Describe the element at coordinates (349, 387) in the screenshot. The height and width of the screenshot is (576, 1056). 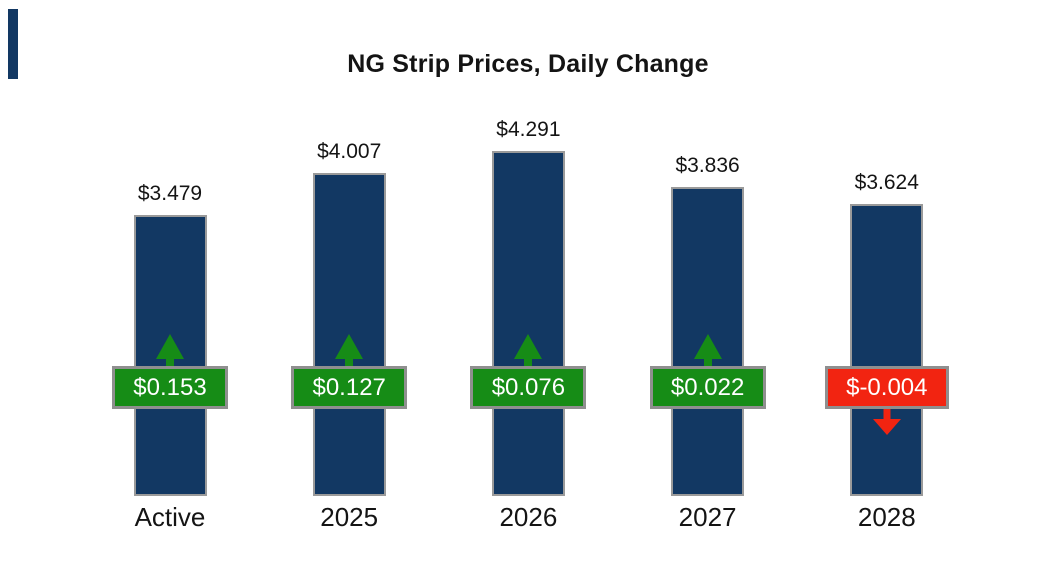
I see `daily-change-badge: $0.127` at that location.